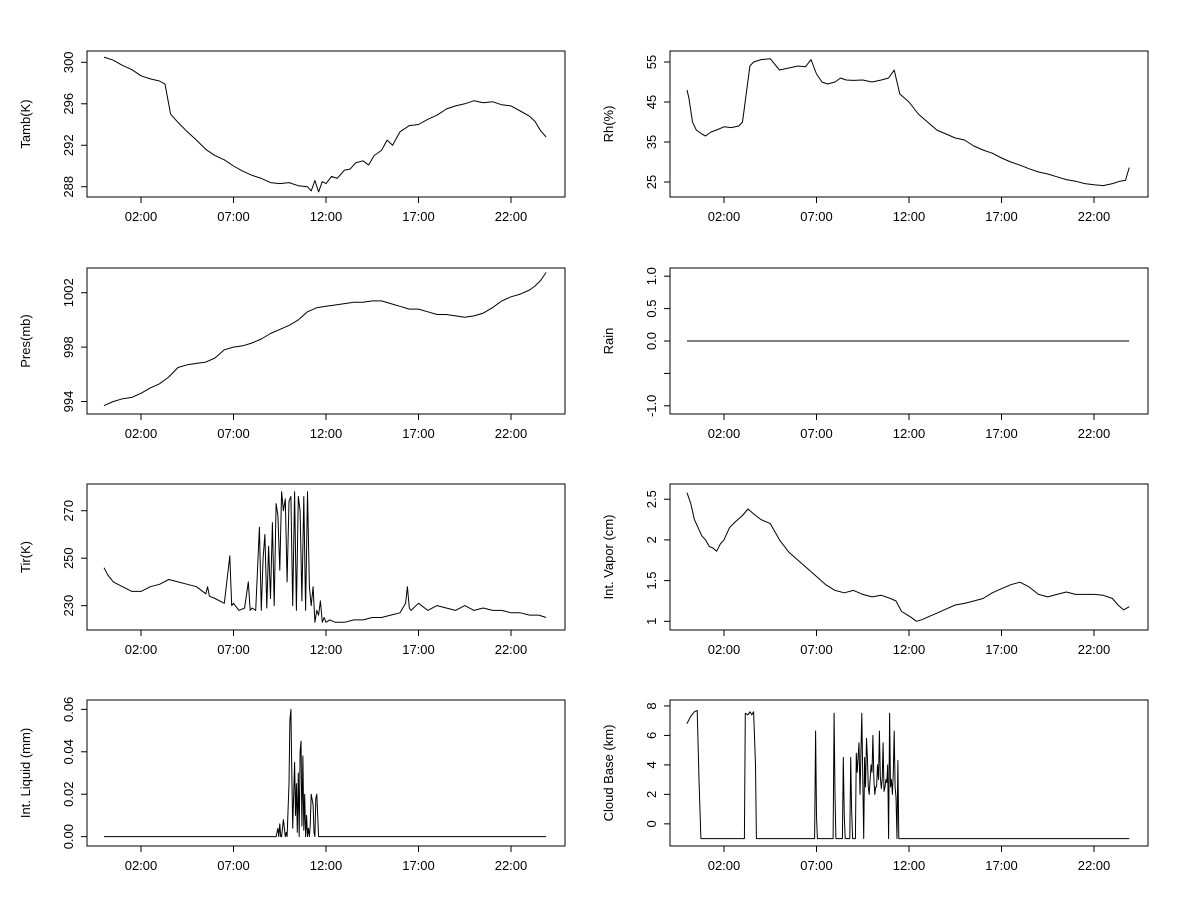 The image size is (1200, 900). I want to click on y-tick-label: 0.0, so click(651, 341).